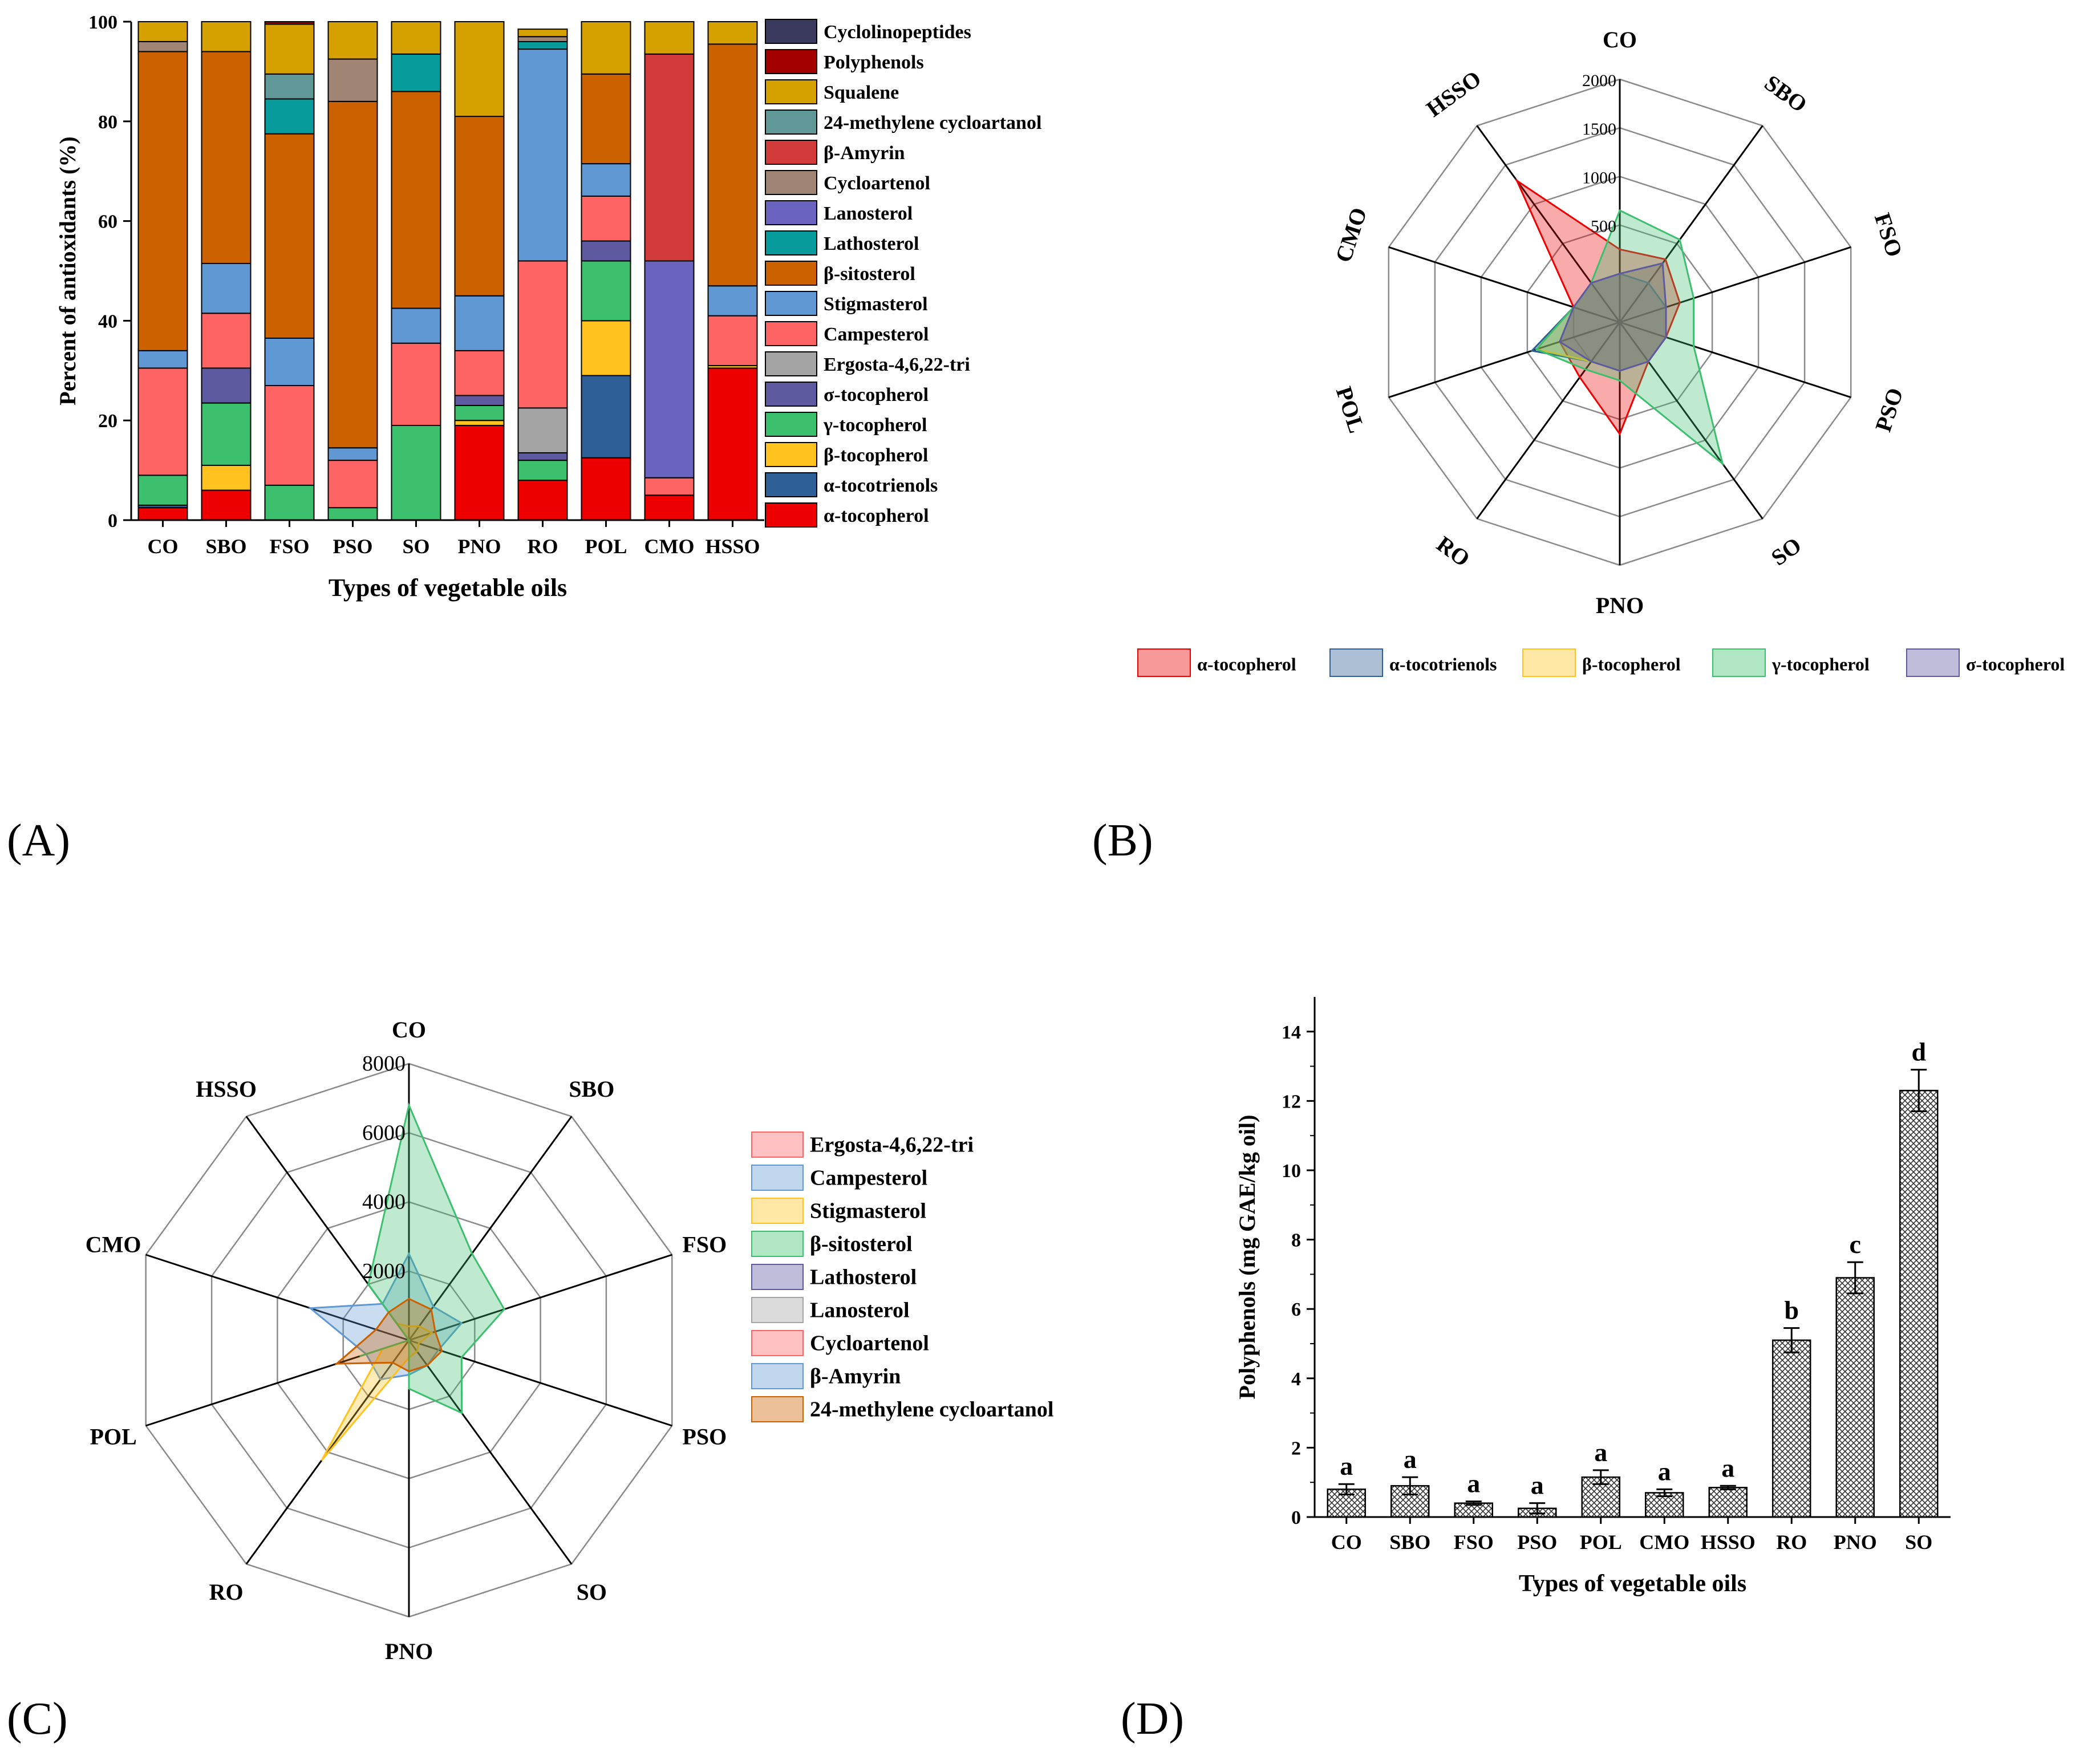 Image resolution: width=2100 pixels, height=1752 pixels. What do you see at coordinates (869, 1343) in the screenshot?
I see `legend-label-cycloartenol: Cycloartenol` at bounding box center [869, 1343].